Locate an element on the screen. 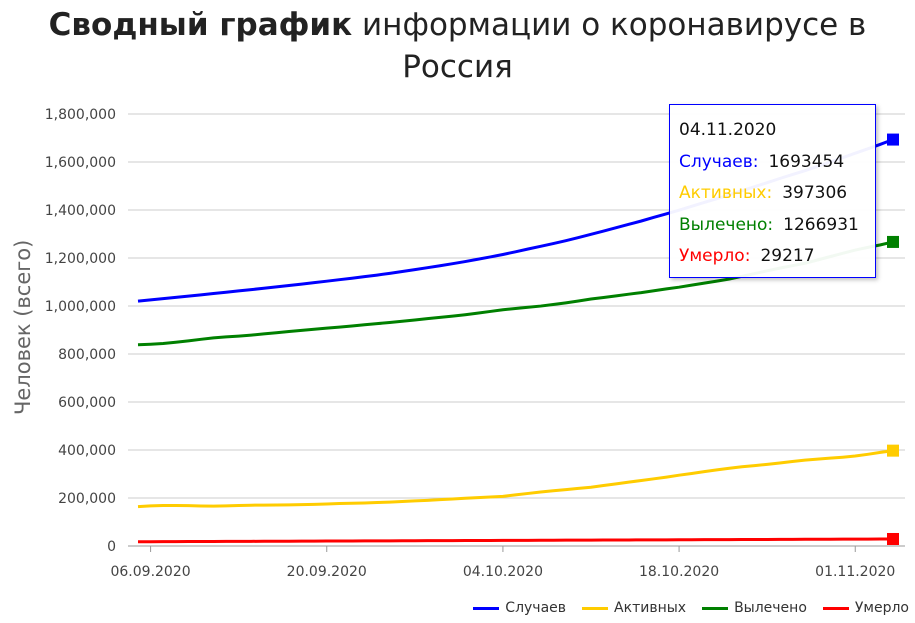 The height and width of the screenshot is (623, 915). legend-item: Вылечено is located at coordinates (754, 608).